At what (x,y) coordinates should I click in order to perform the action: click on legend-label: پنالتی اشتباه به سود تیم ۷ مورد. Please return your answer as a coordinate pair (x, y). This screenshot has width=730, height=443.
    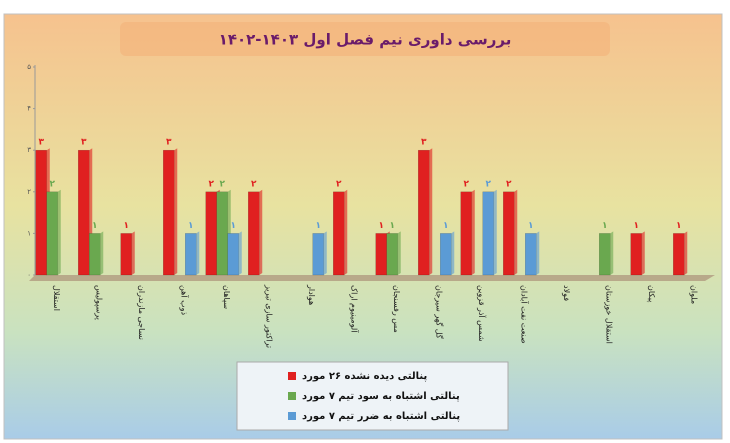
    Looking at the image, I should click on (381, 396).